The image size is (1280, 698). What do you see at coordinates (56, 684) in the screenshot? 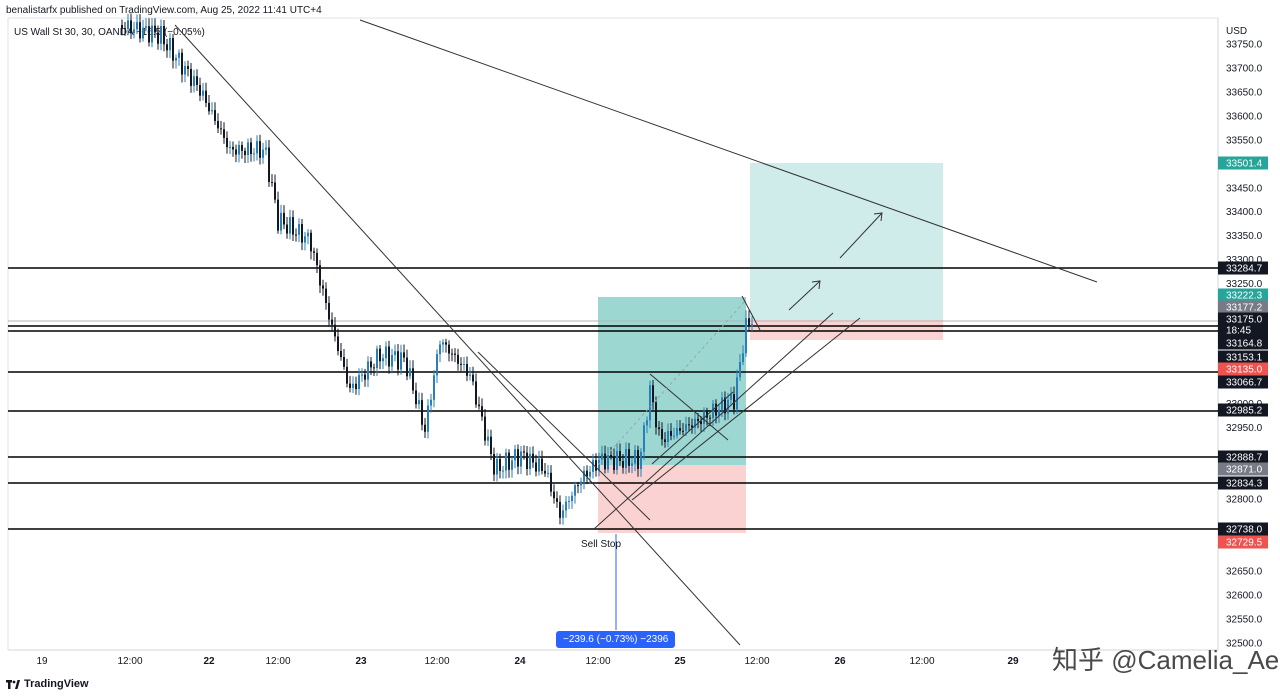
I see `tradingview-brand: TradingView` at bounding box center [56, 684].